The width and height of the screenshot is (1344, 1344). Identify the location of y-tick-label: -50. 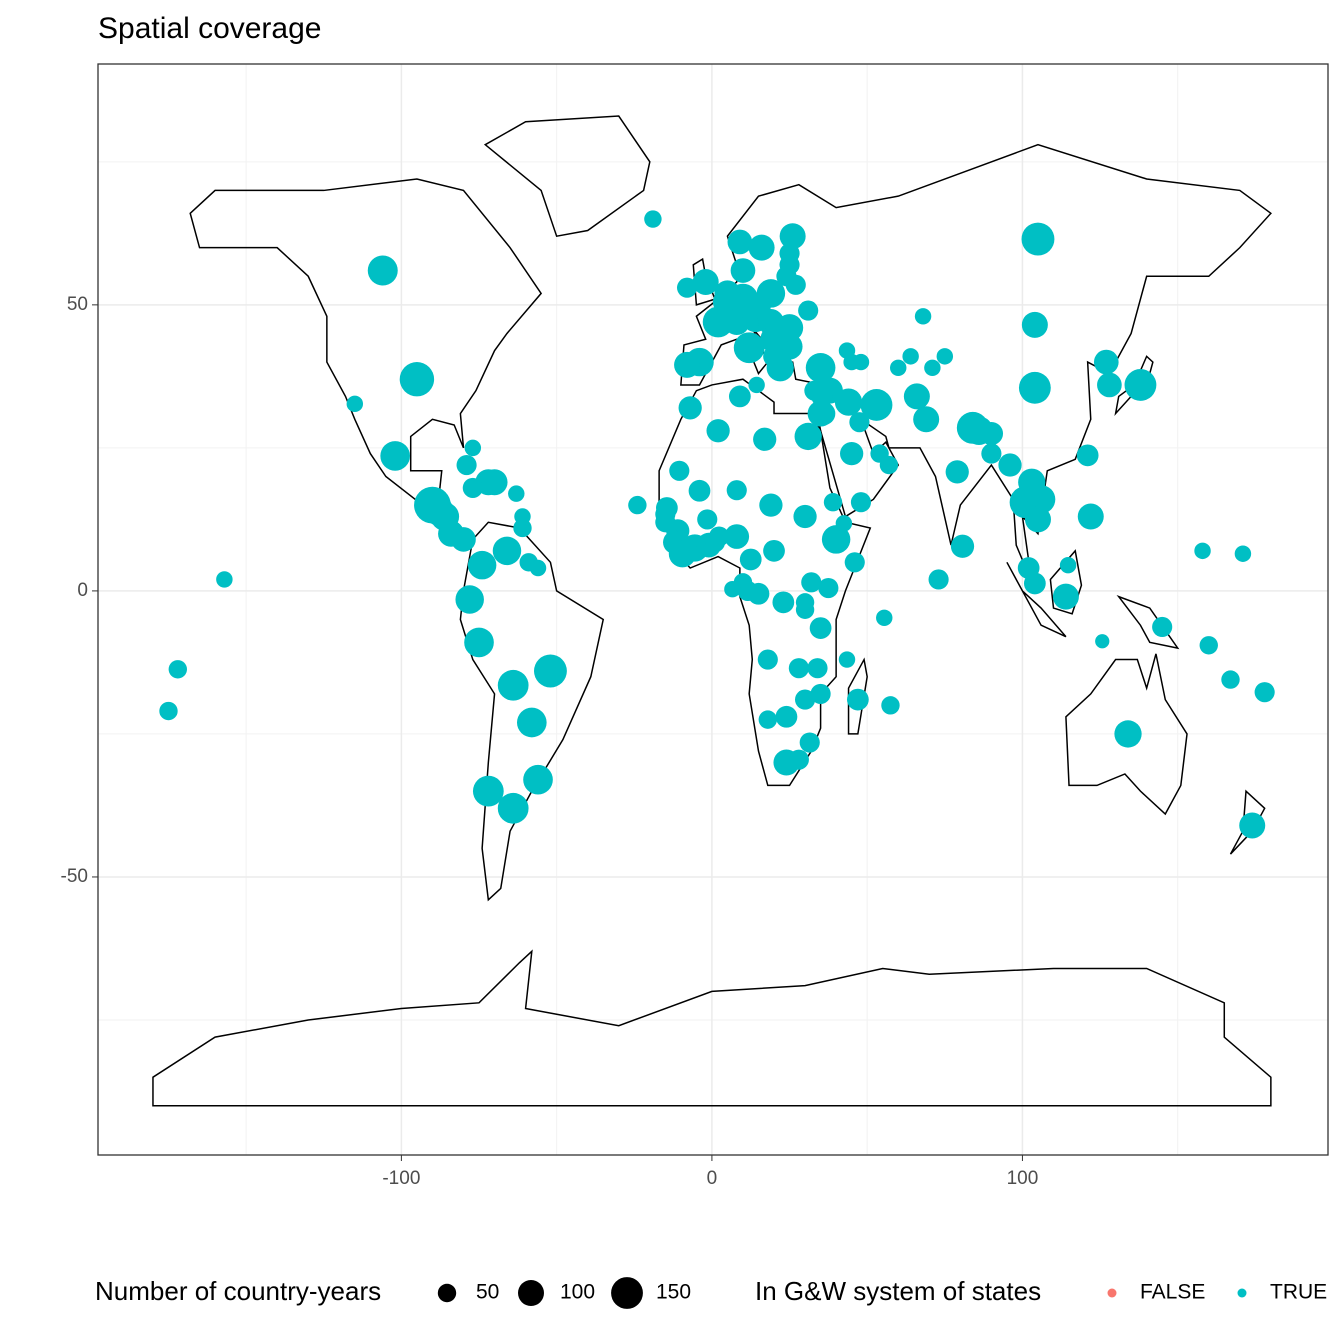
(74, 876).